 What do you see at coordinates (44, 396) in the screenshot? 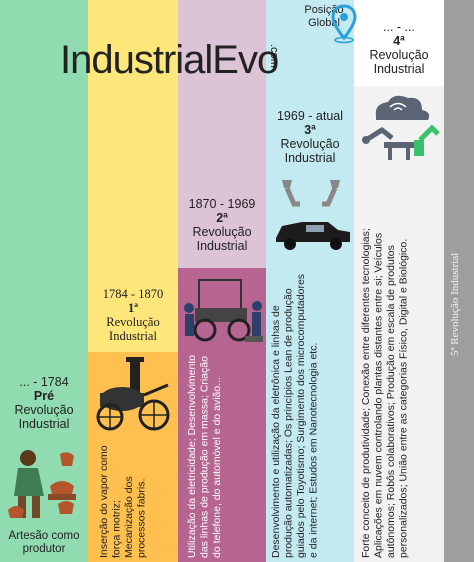
I see `era-ordinal: Pré` at bounding box center [44, 396].